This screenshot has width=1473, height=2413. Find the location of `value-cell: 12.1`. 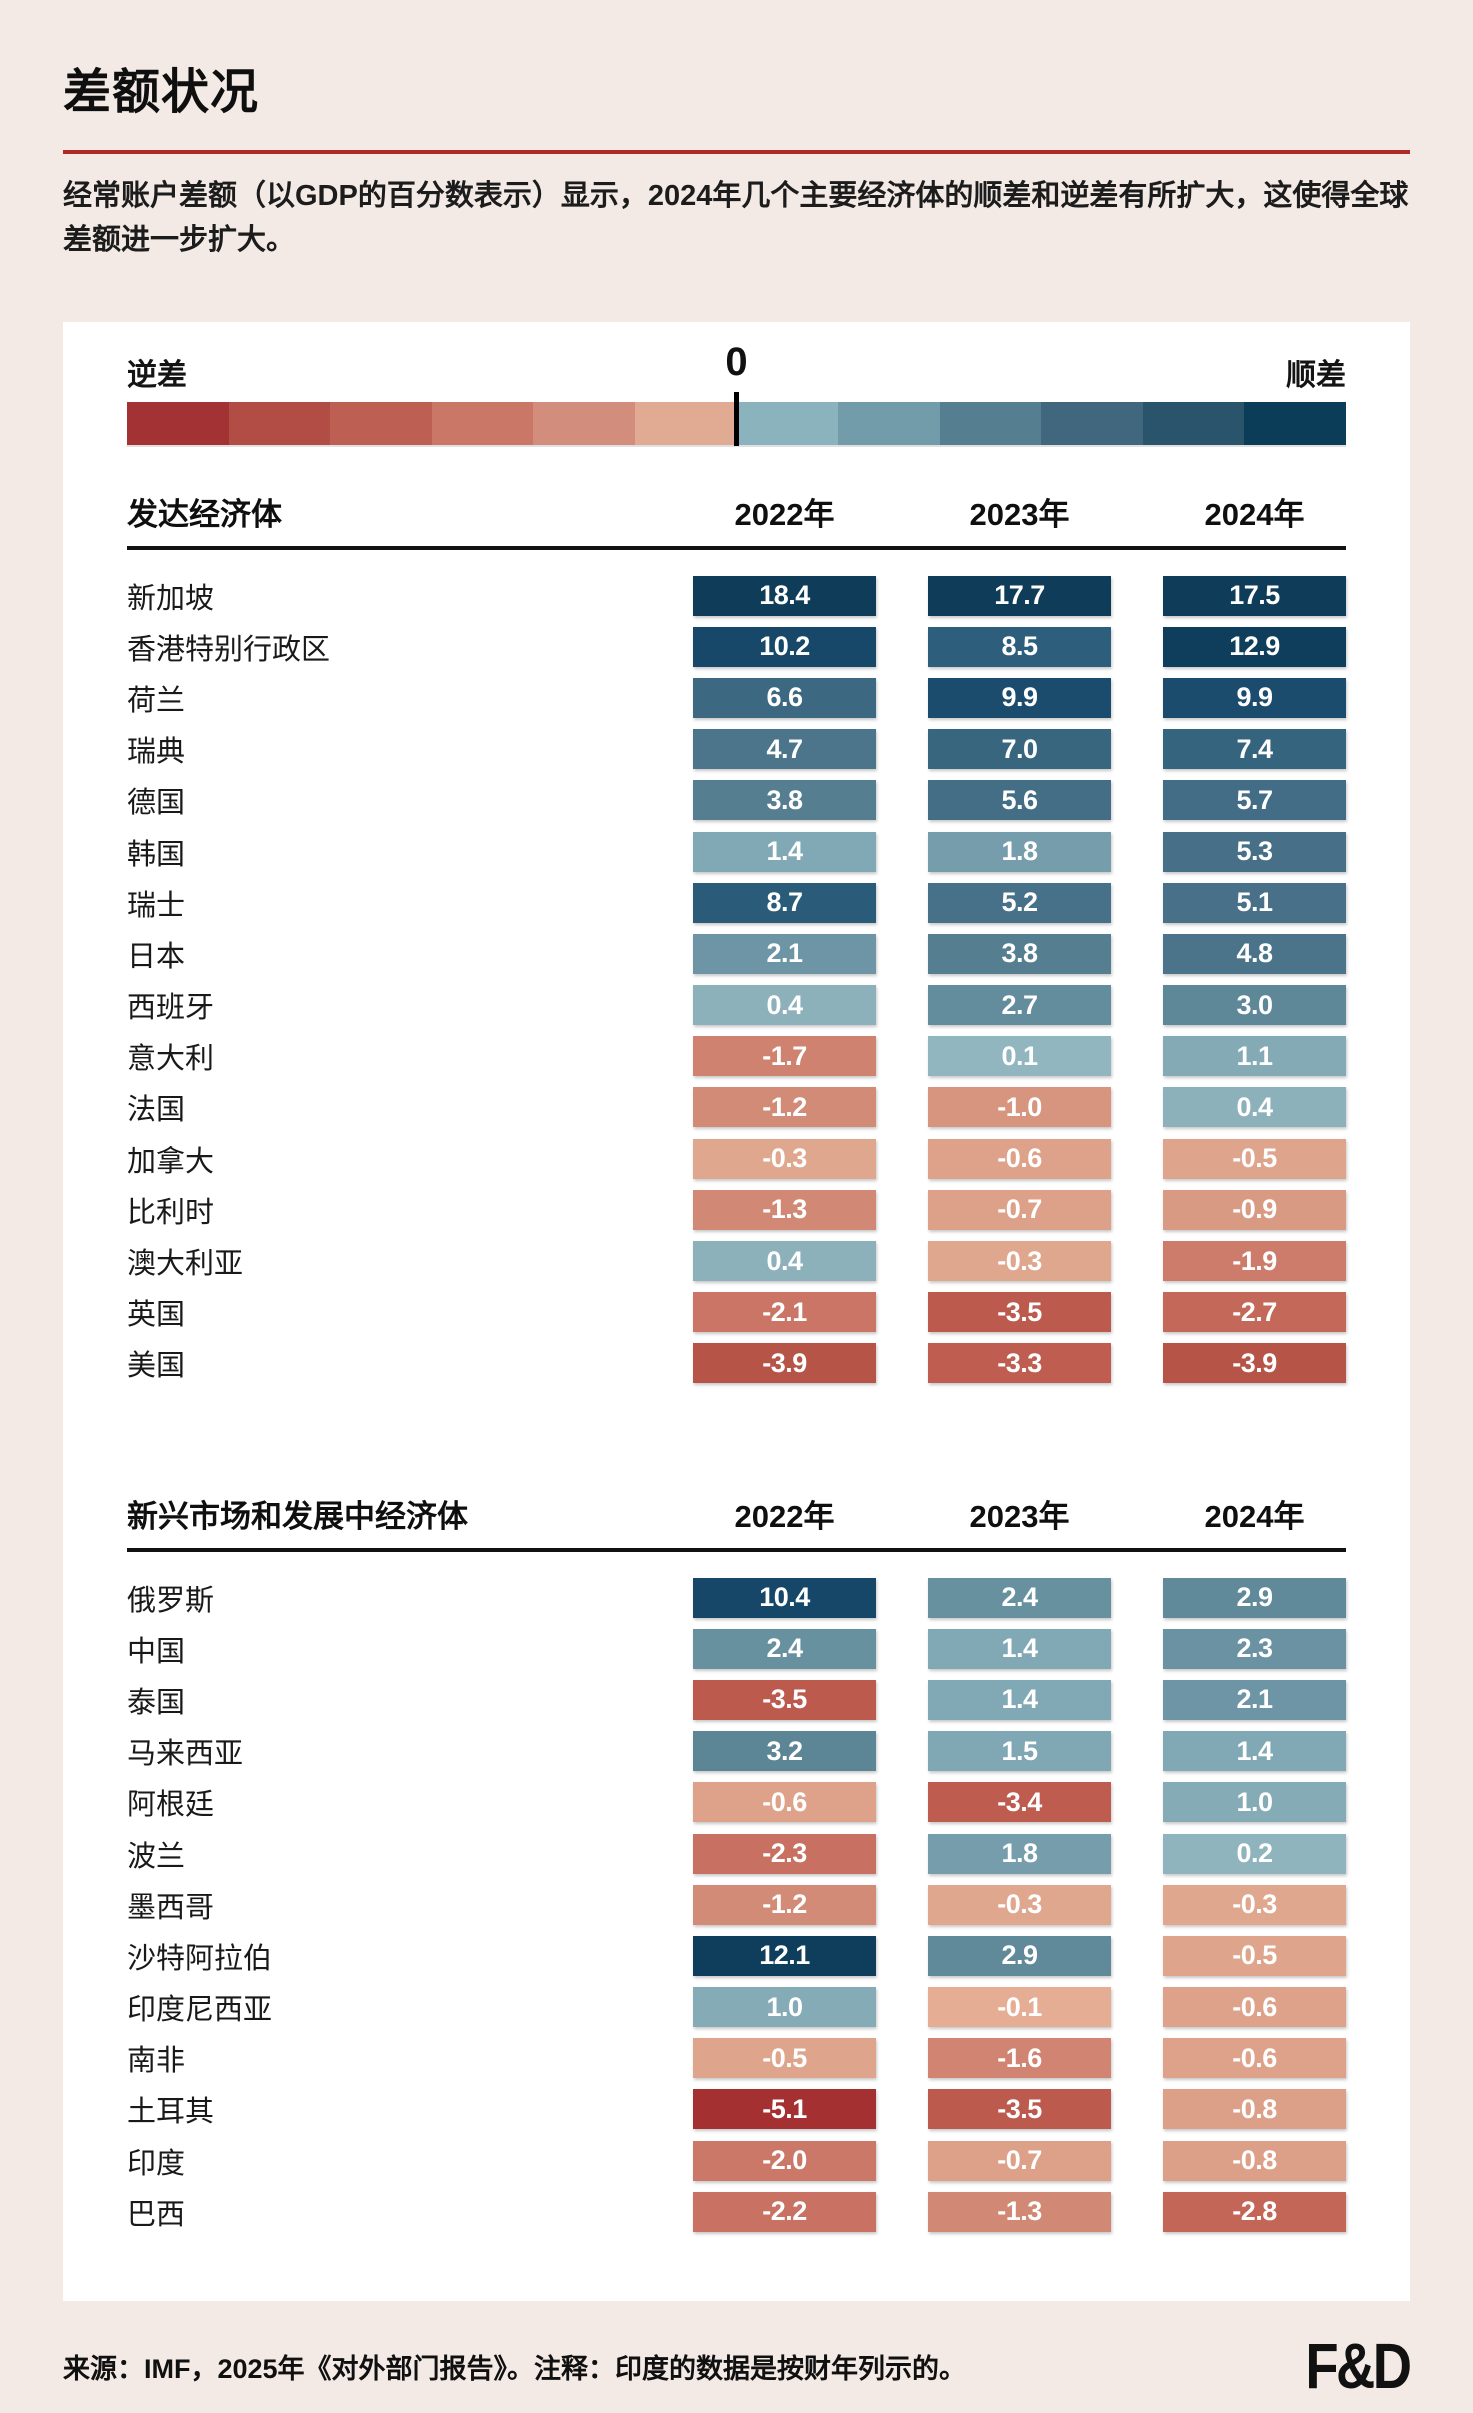

value-cell: 12.1 is located at coordinates (784, 1955).